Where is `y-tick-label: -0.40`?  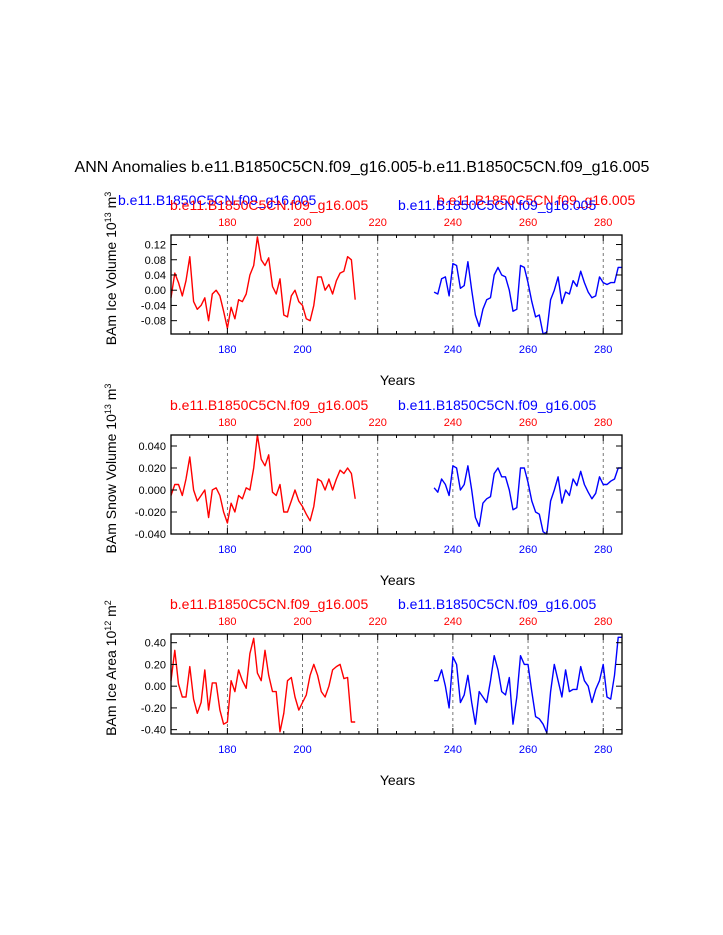 y-tick-label: -0.40 is located at coordinates (153, 731).